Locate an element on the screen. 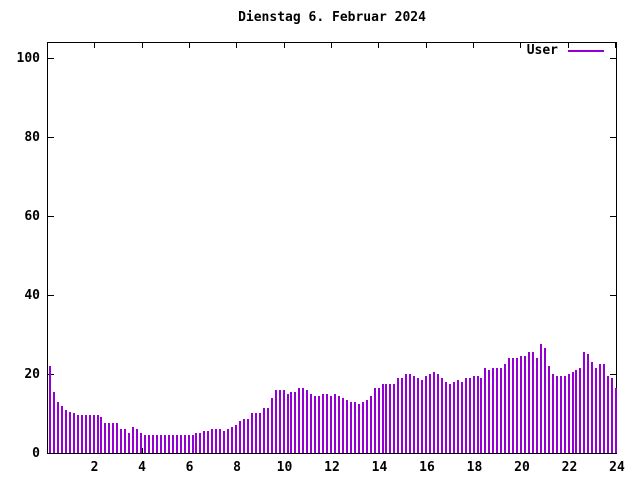 This screenshot has width=640, height=480. x-tick-label: 12 is located at coordinates (332, 467).